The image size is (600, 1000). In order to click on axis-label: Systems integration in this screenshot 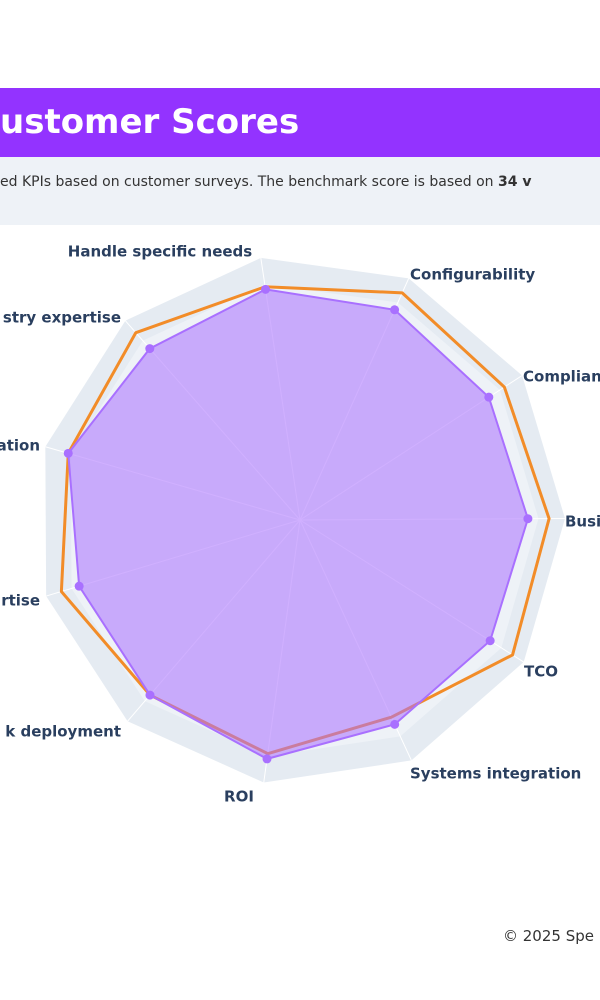, I will do `click(495, 774)`.